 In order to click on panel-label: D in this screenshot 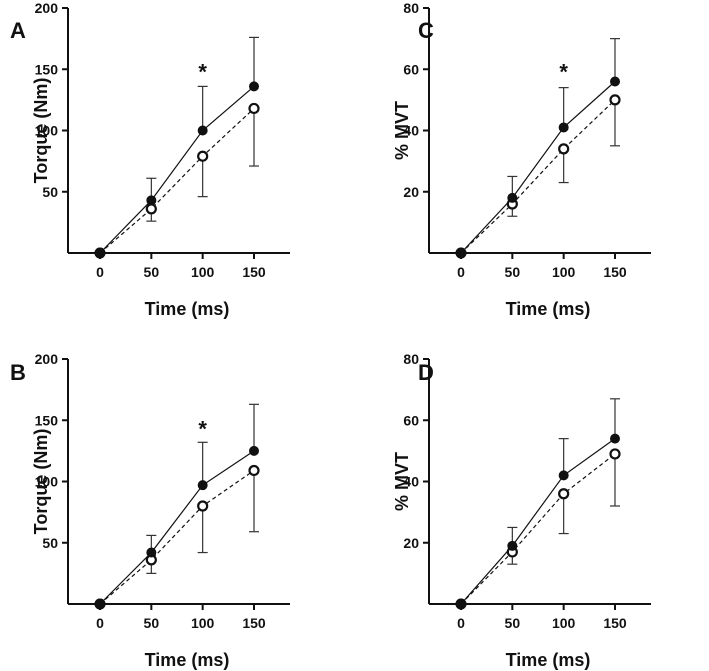, I will do `click(426, 372)`.